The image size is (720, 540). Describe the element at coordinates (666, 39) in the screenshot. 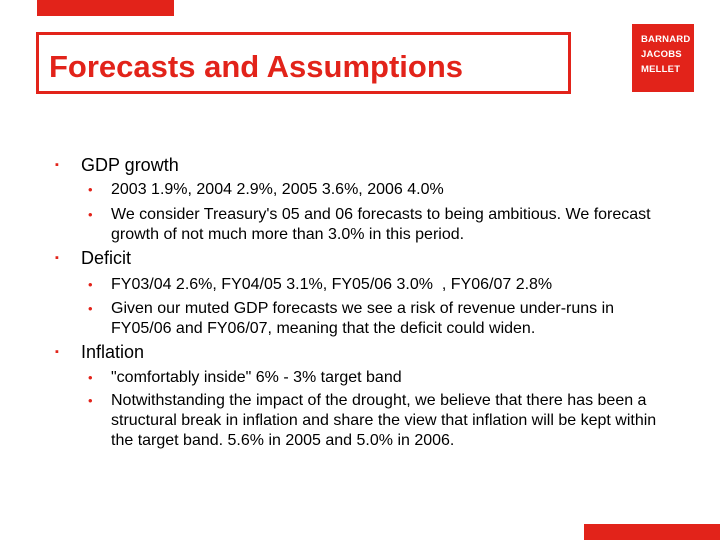

I see `logo-line-1: BARNARD` at that location.